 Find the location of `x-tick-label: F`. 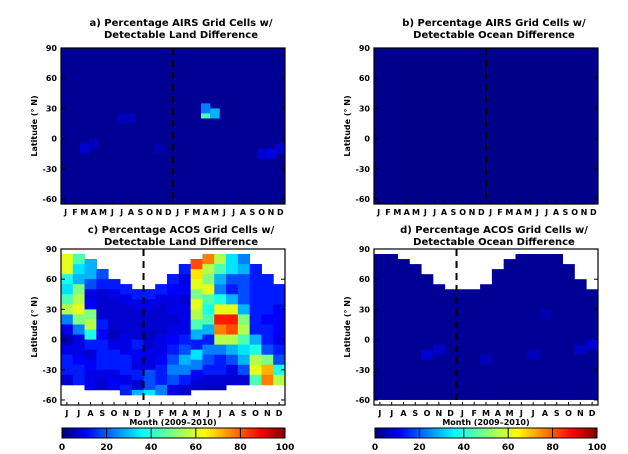

x-tick-label: F is located at coordinates (387, 212).